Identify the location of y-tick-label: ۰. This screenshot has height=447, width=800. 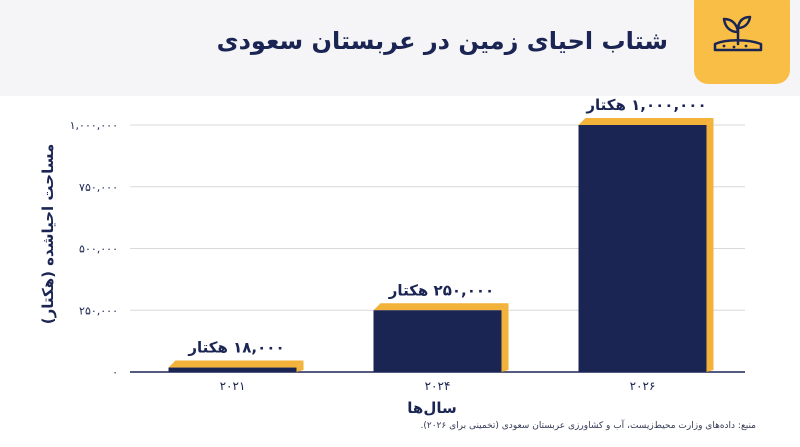
(115, 372).